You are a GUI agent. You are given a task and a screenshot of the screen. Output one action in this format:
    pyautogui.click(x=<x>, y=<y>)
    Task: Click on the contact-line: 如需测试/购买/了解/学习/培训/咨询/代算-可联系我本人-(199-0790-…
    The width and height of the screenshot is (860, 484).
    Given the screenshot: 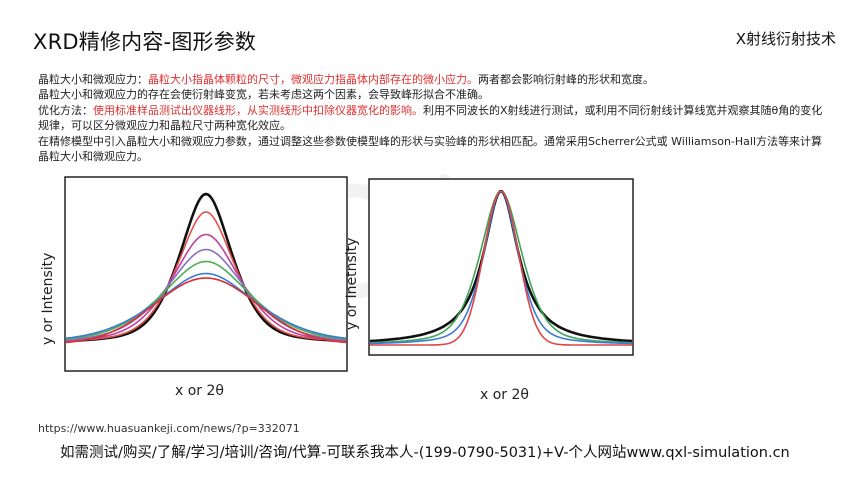 What is the action you would take?
    pyautogui.click(x=425, y=453)
    